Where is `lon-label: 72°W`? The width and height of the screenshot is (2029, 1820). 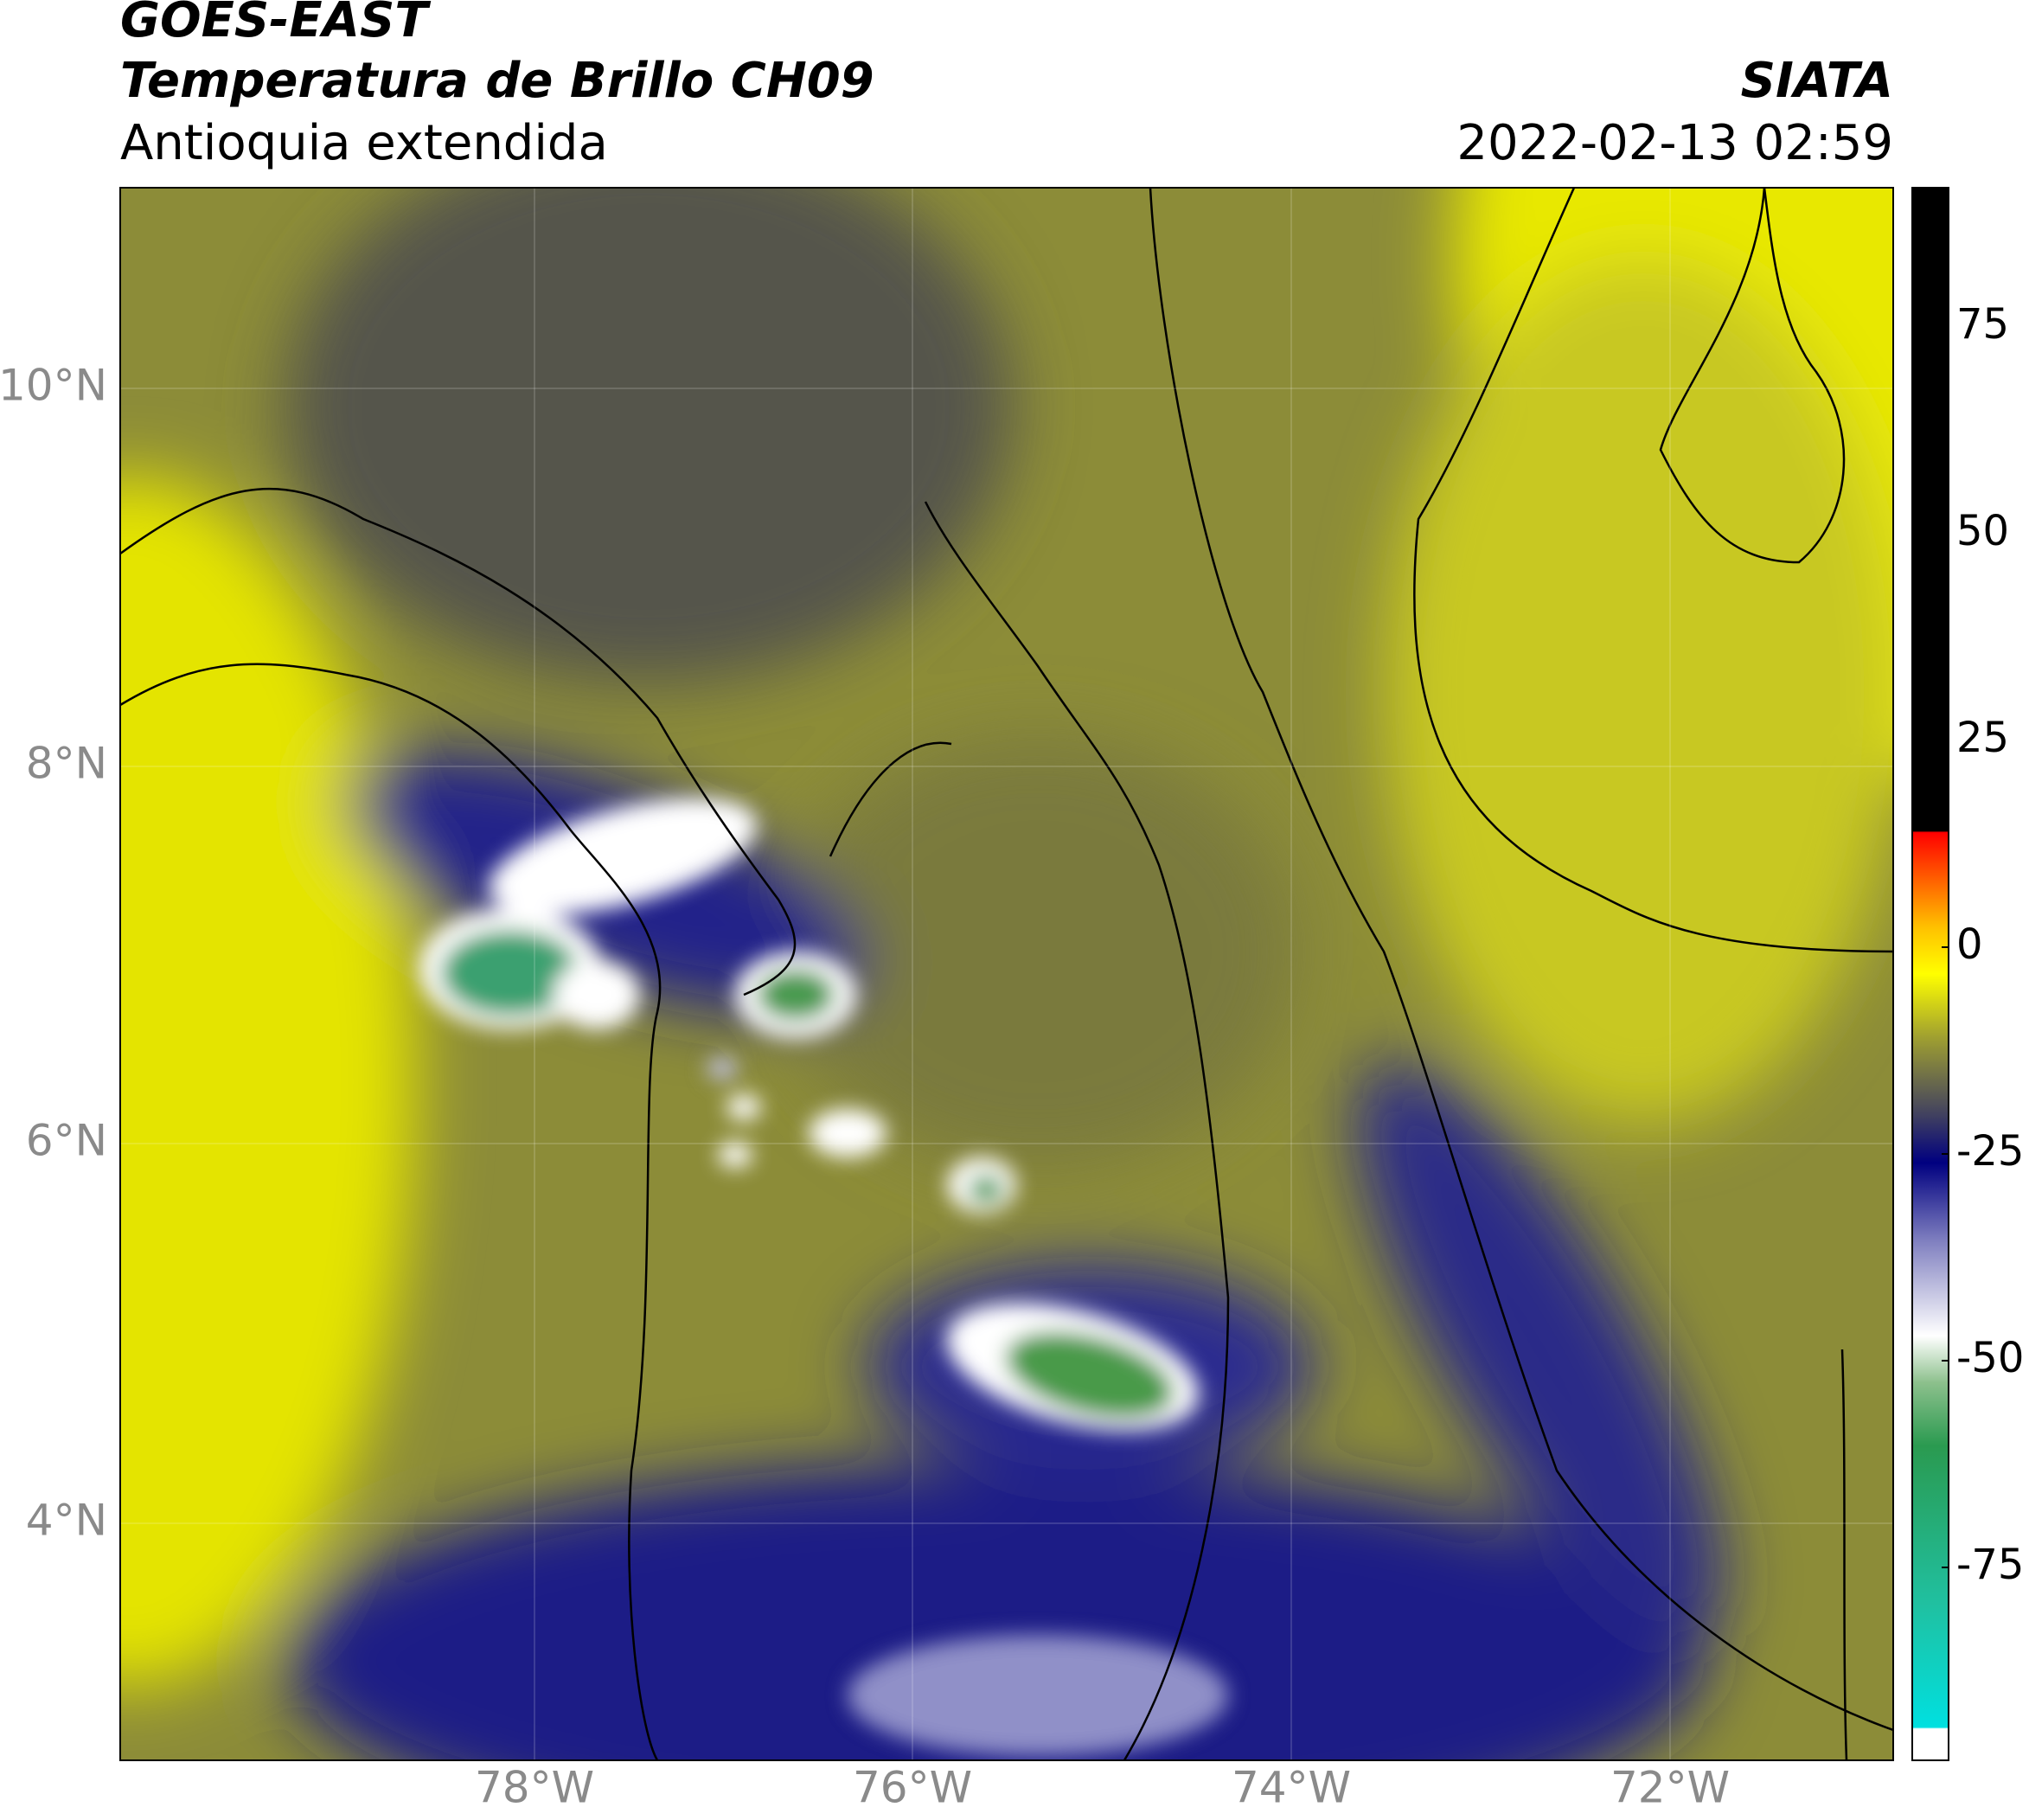 lon-label: 72°W is located at coordinates (1670, 1788).